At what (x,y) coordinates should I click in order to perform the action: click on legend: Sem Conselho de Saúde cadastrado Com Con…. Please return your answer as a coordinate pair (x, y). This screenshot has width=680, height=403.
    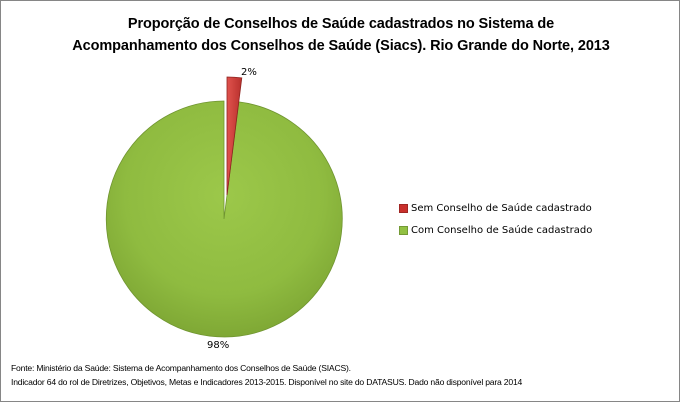
    Looking at the image, I should click on (495, 219).